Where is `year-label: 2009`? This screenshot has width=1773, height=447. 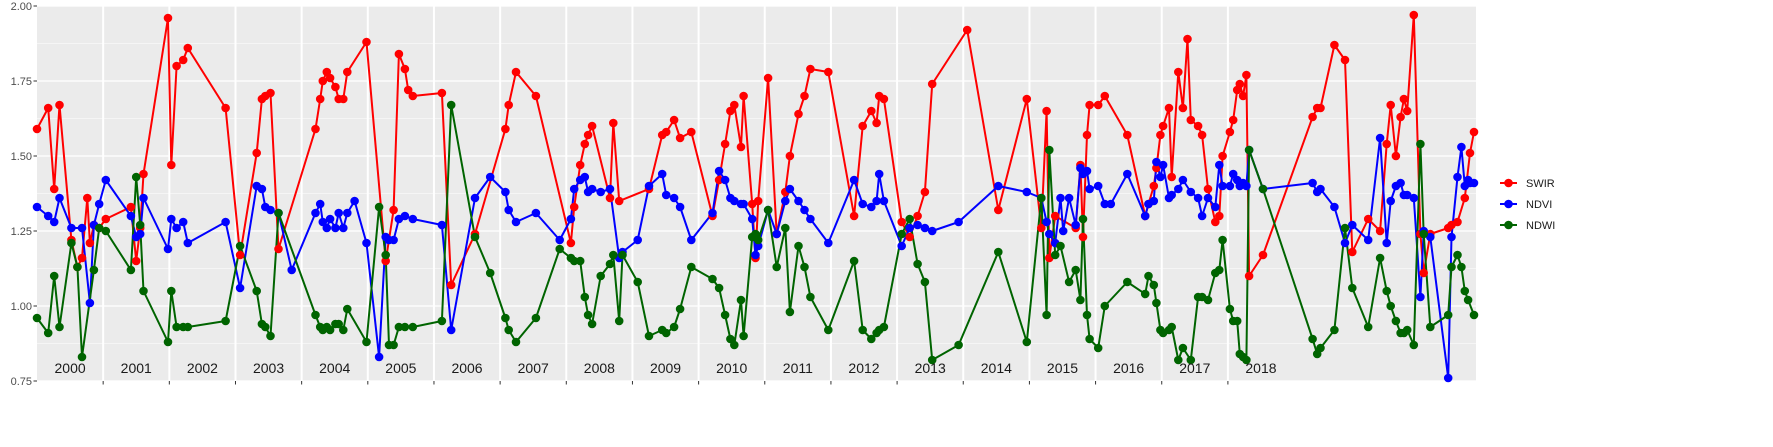 year-label: 2009 is located at coordinates (665, 368).